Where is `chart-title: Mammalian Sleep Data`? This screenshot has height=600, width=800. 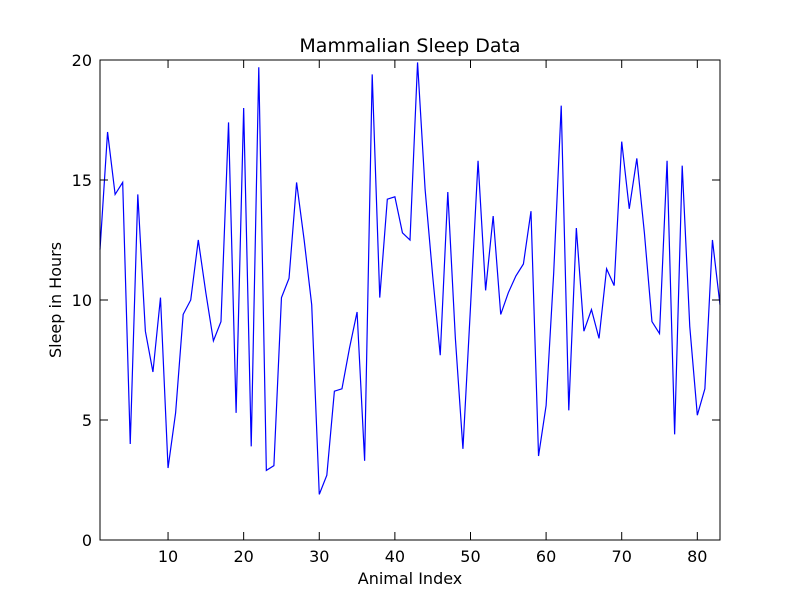
chart-title: Mammalian Sleep Data is located at coordinates (409, 46).